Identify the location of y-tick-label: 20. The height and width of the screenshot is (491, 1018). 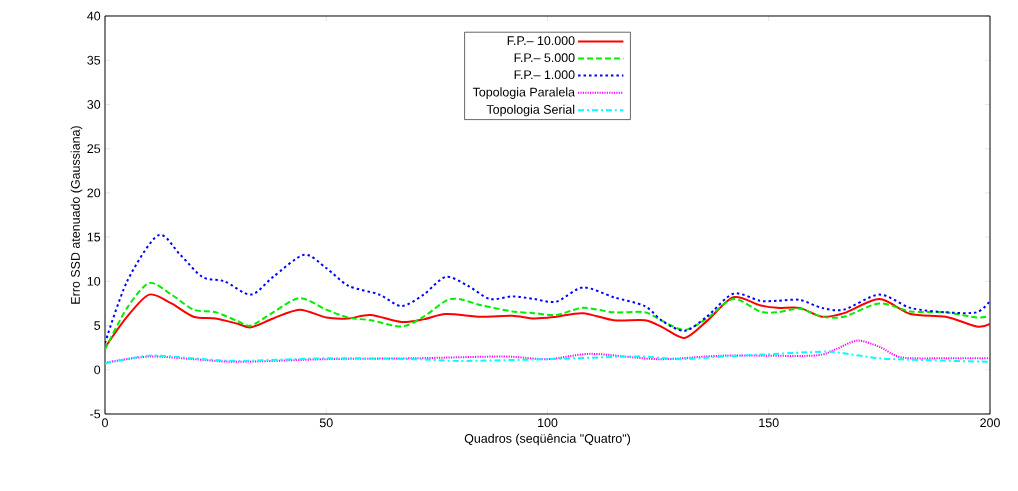
(94, 193).